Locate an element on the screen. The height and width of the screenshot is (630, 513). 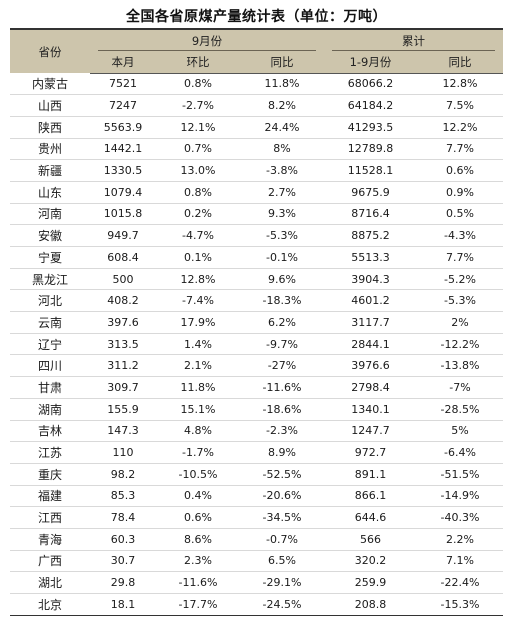
cell-province: 黑龙江 is located at coordinates (50, 279).